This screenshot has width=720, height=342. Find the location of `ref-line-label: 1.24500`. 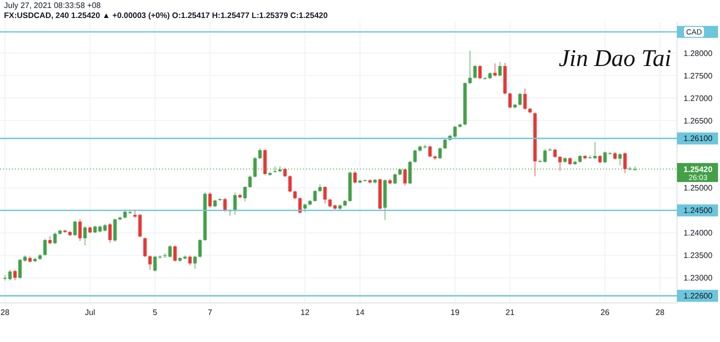

ref-line-label: 1.24500 is located at coordinates (699, 211).